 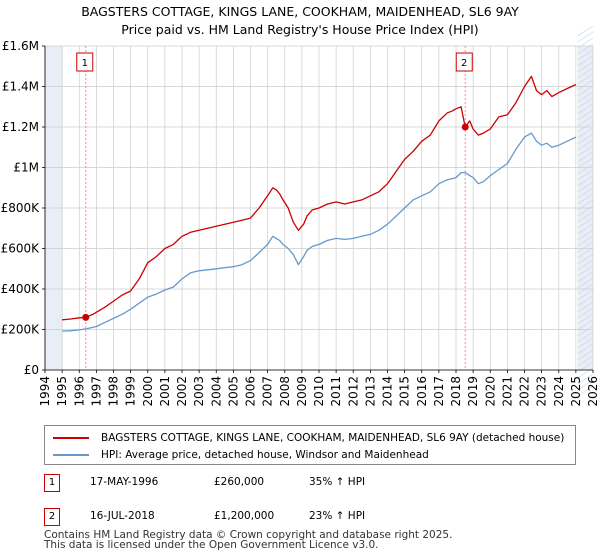 I want to click on transaction-hpi: 35% ↑ HPI, so click(x=337, y=482).